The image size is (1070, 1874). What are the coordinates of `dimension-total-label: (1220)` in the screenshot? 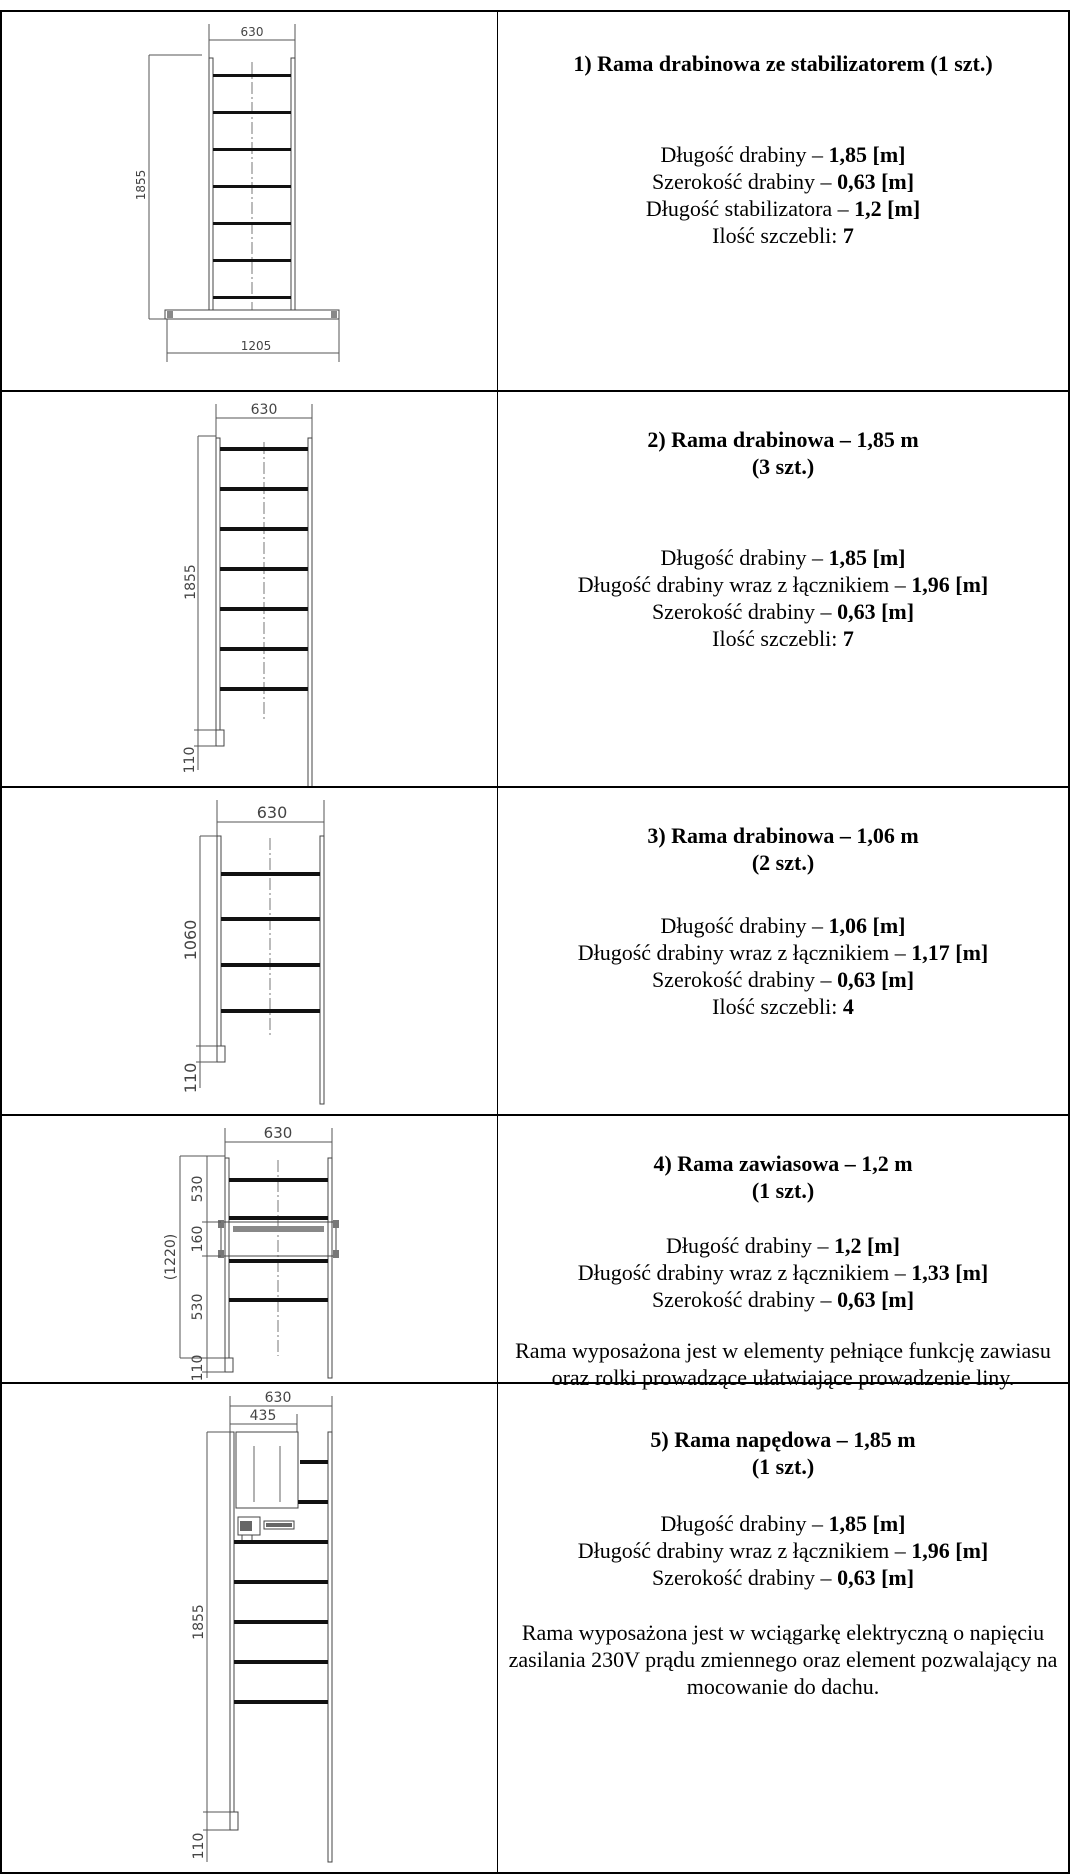 It's located at (171, 1257).